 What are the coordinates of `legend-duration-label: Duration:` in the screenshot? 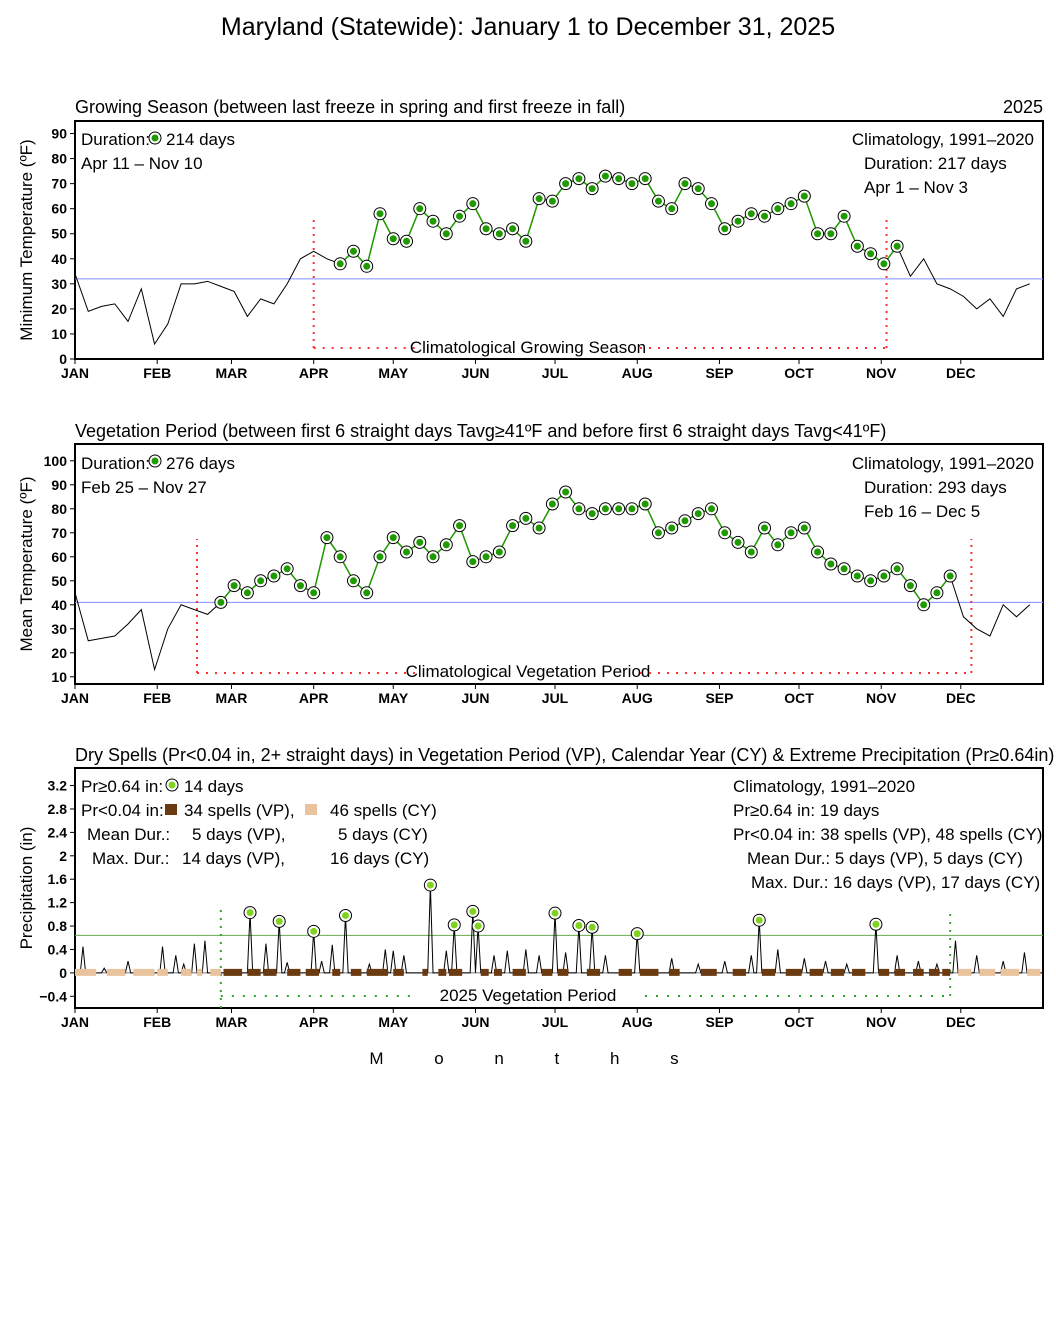 It's located at (115, 463).